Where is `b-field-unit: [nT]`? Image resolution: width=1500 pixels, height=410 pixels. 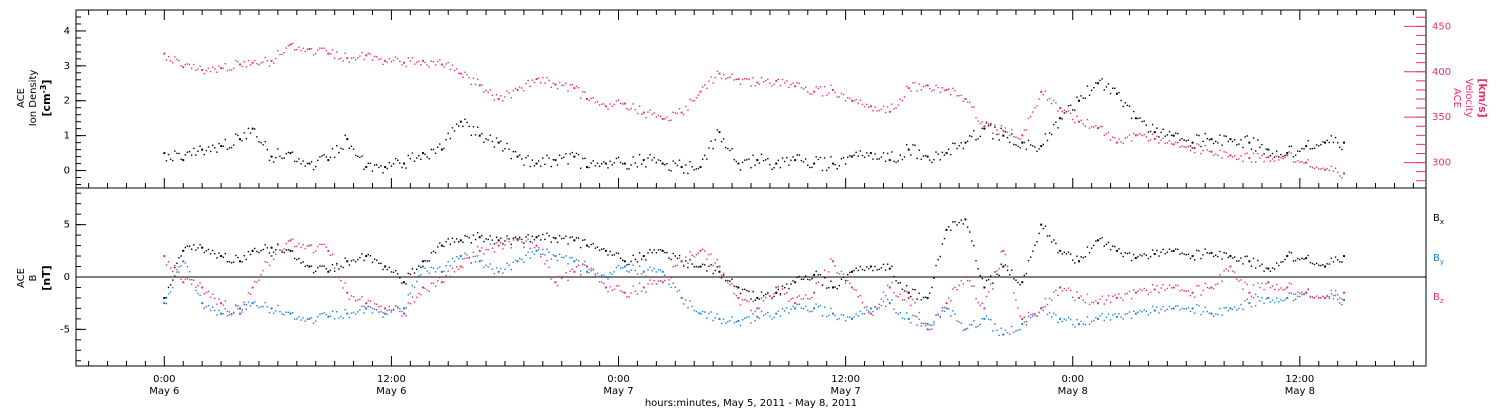 b-field-unit: [nT] is located at coordinates (46, 277).